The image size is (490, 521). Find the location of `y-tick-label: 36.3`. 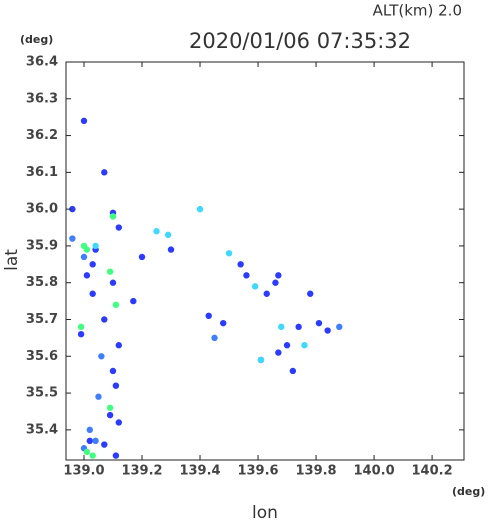

y-tick-label: 36.3 is located at coordinates (42, 98).